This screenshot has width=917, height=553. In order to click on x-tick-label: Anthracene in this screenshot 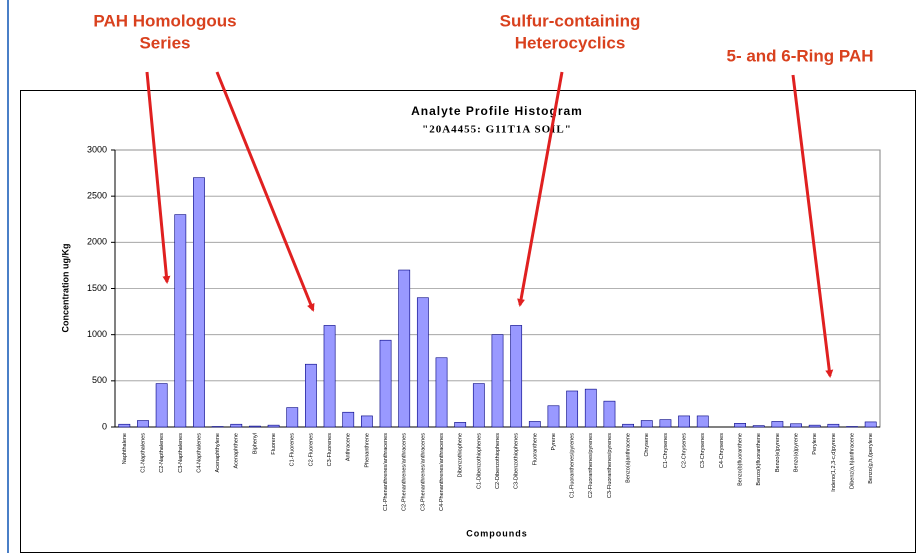, I will do `click(349, 447)`.